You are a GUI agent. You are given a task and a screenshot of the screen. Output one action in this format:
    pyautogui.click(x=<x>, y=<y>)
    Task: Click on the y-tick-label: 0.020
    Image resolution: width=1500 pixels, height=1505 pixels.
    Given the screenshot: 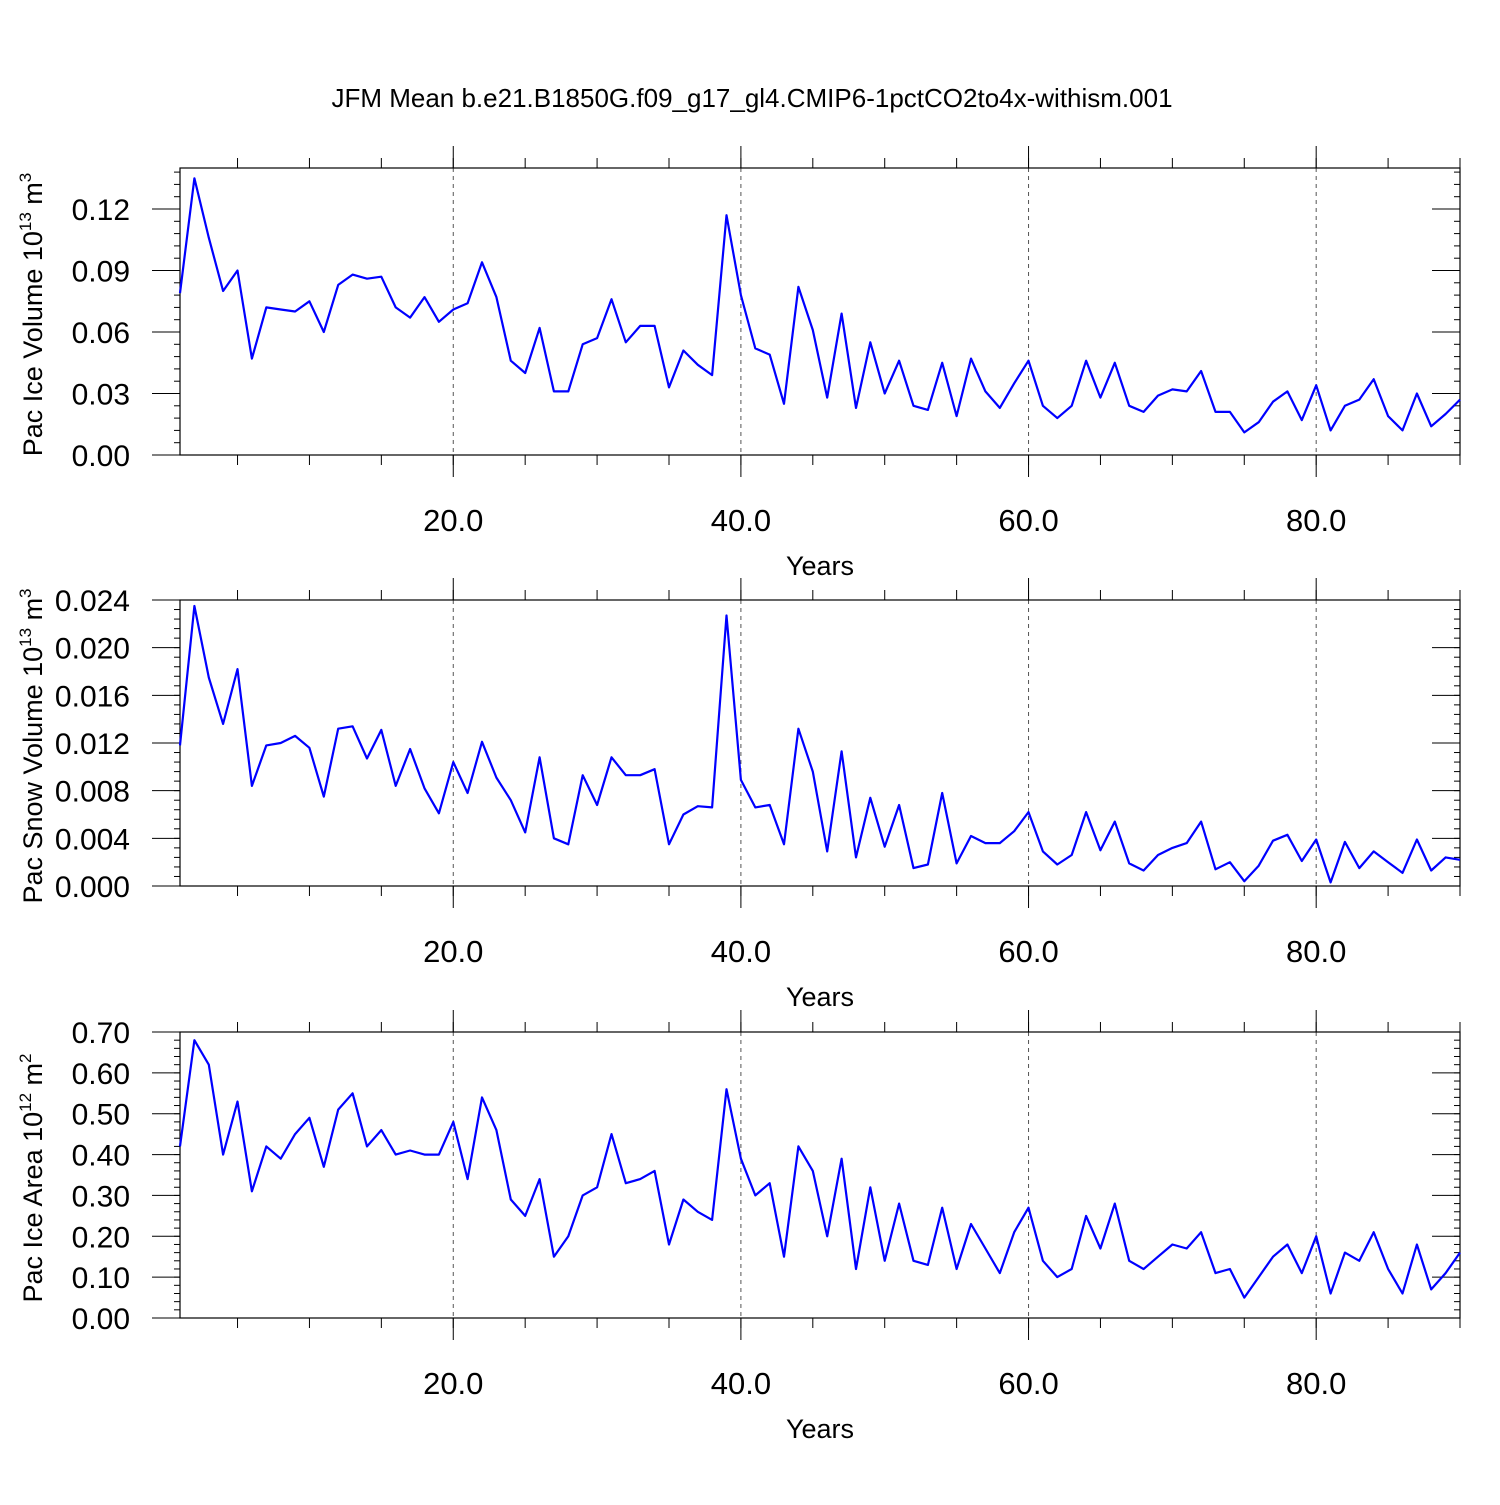 What is the action you would take?
    pyautogui.click(x=92, y=649)
    